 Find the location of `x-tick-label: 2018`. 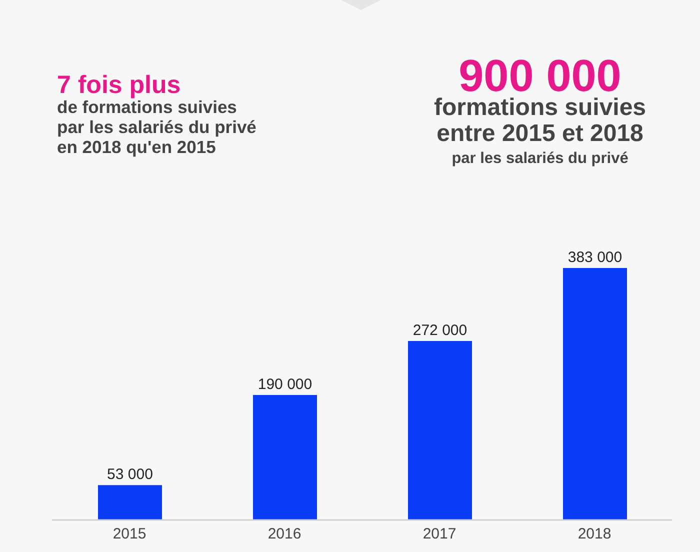

x-tick-label: 2018 is located at coordinates (595, 534).